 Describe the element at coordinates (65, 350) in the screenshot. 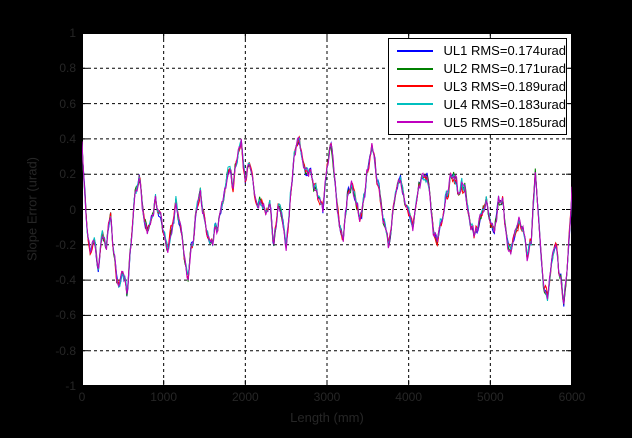

I see `y-tick-label: -0.8` at that location.